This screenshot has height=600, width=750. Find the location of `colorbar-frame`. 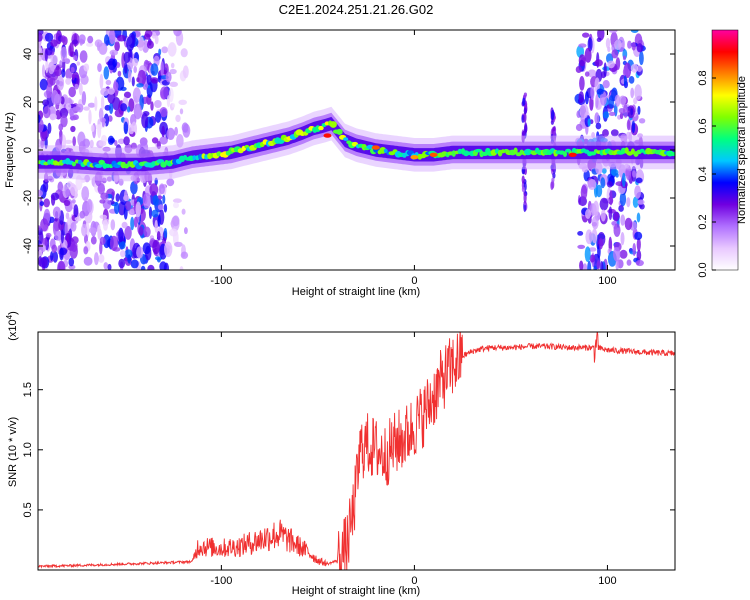

colorbar-frame is located at coordinates (725, 150).